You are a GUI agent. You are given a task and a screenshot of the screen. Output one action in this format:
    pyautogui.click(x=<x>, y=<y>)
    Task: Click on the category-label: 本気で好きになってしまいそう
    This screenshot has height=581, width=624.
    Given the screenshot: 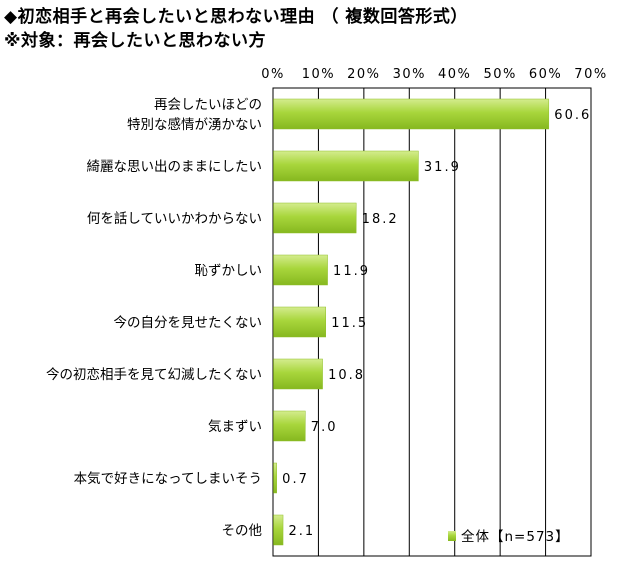 What is the action you would take?
    pyautogui.click(x=168, y=479)
    